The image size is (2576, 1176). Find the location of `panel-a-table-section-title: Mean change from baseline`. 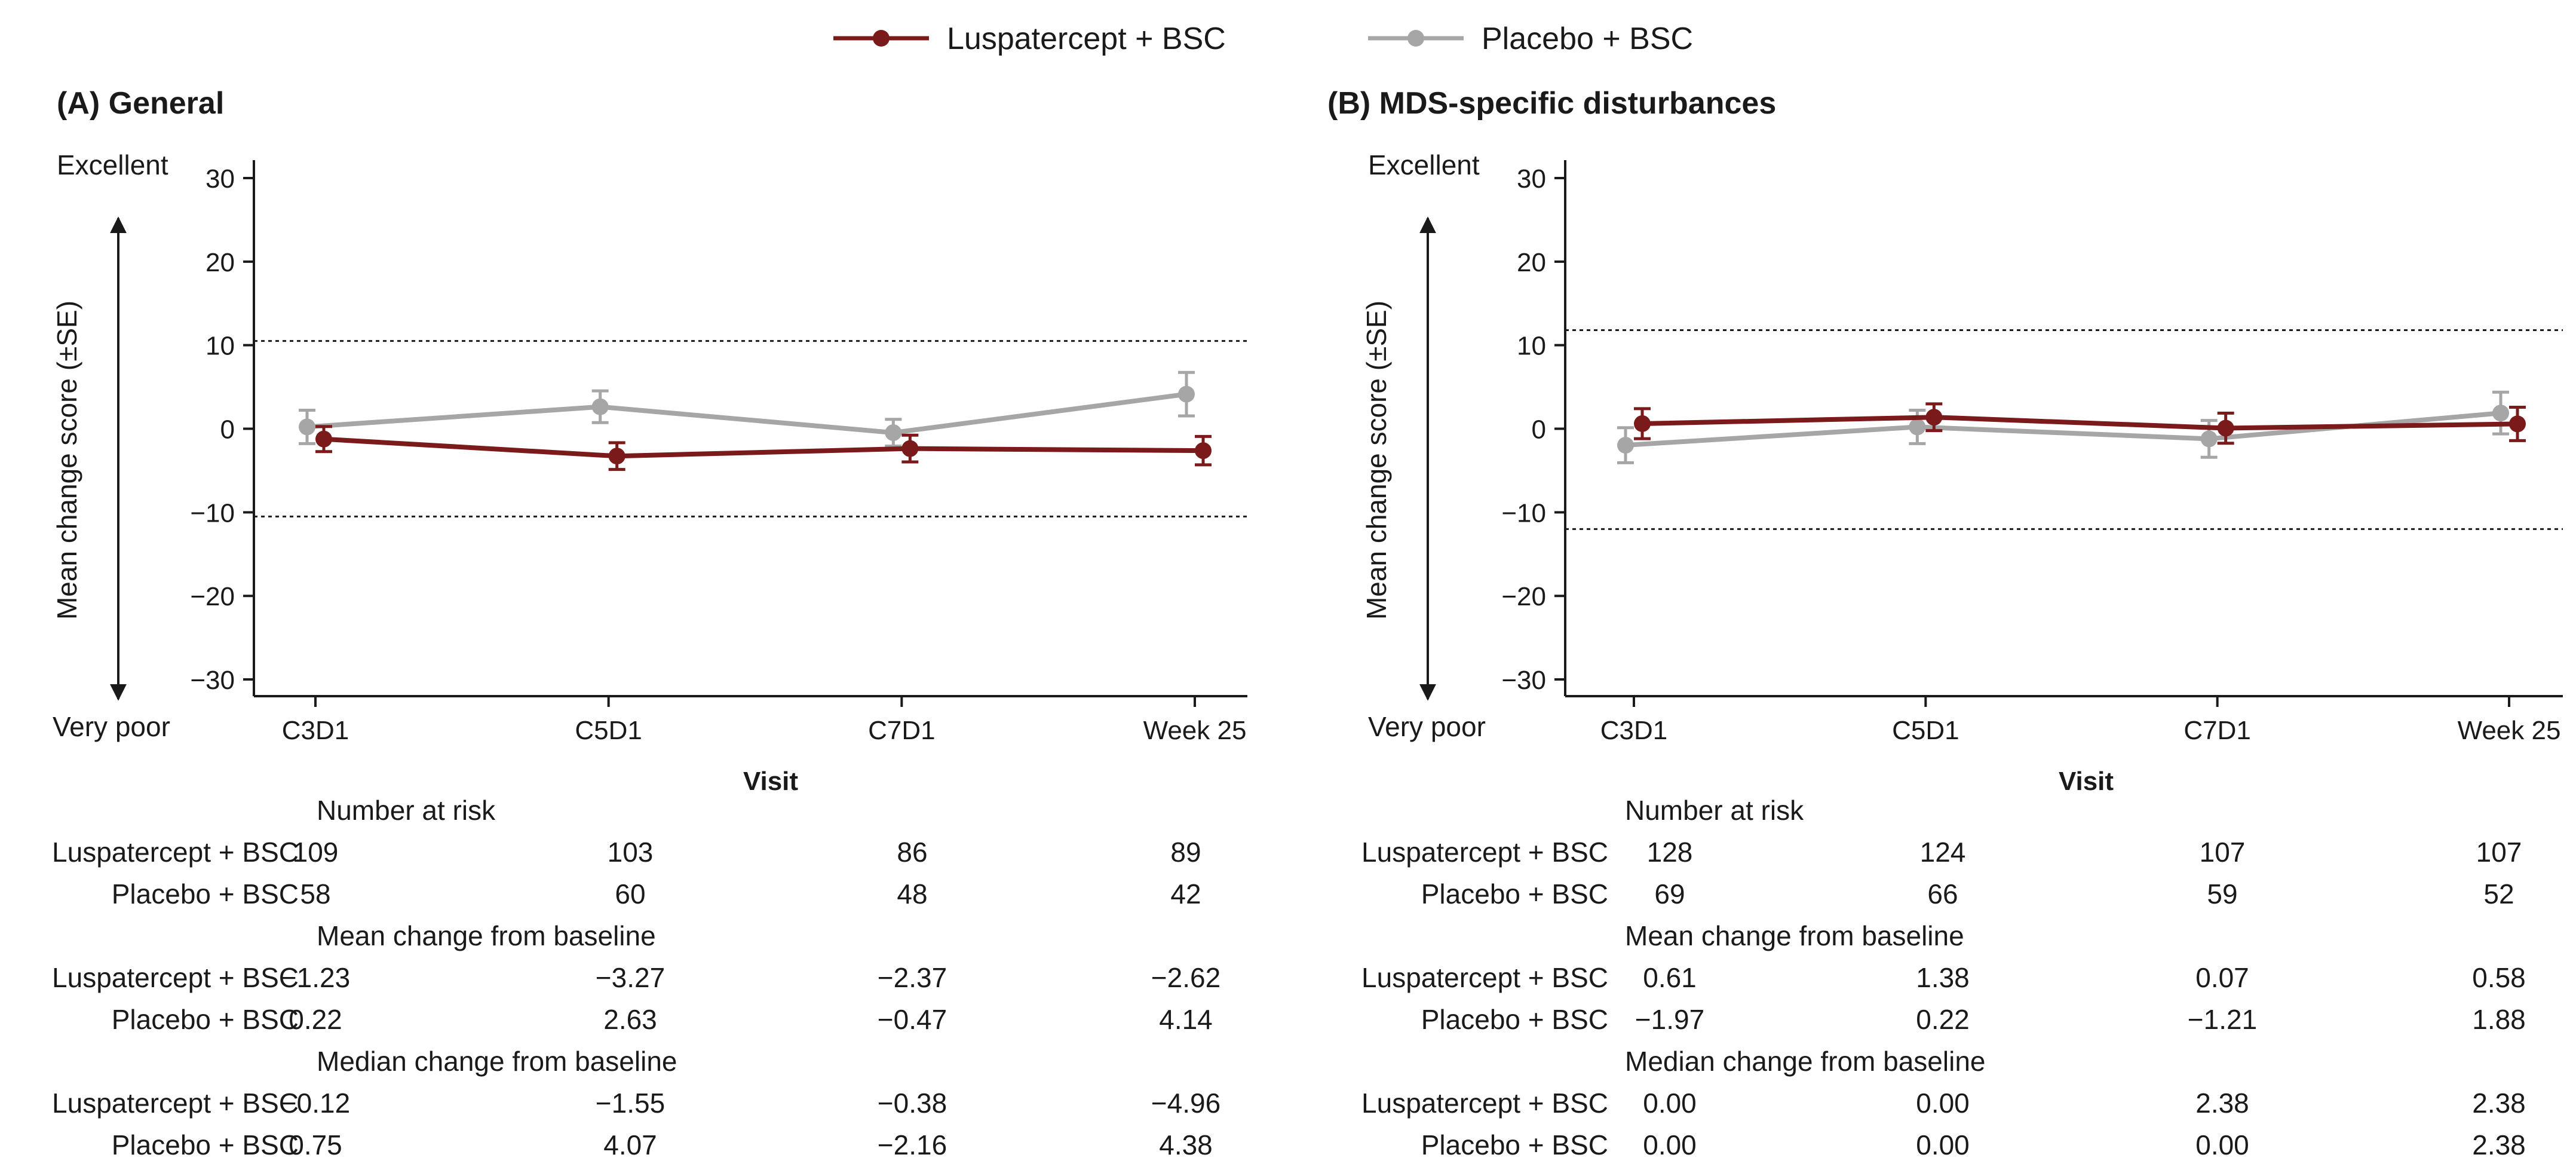

panel-a-table-section-title: Mean change from baseline is located at coordinates (487, 935).